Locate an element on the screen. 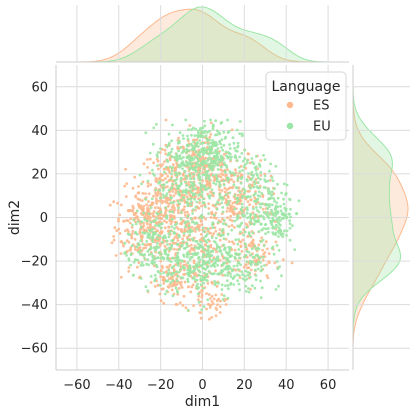 The width and height of the screenshot is (415, 415). x-tick-label: −20 is located at coordinates (160, 385).